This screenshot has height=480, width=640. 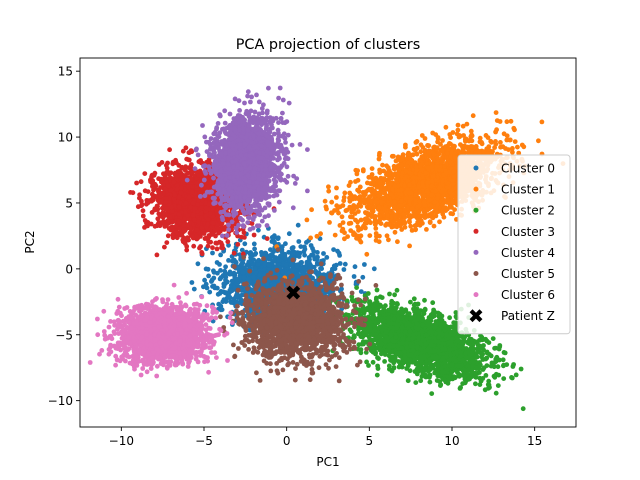 What do you see at coordinates (328, 45) in the screenshot?
I see `chart-title: PCA projection of clusters` at bounding box center [328, 45].